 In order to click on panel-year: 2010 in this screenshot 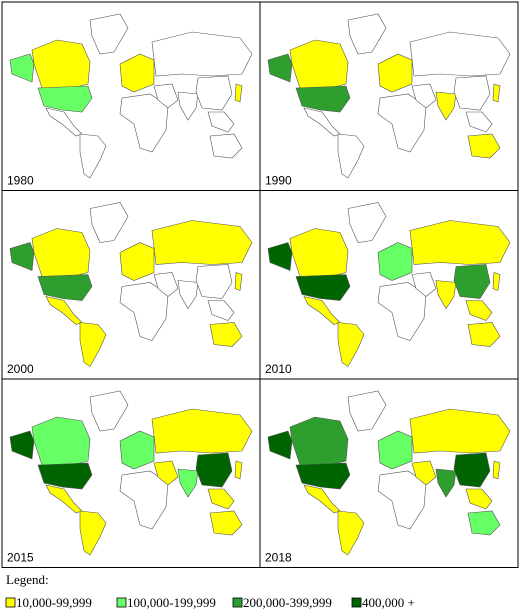, I will do `click(278, 369)`.